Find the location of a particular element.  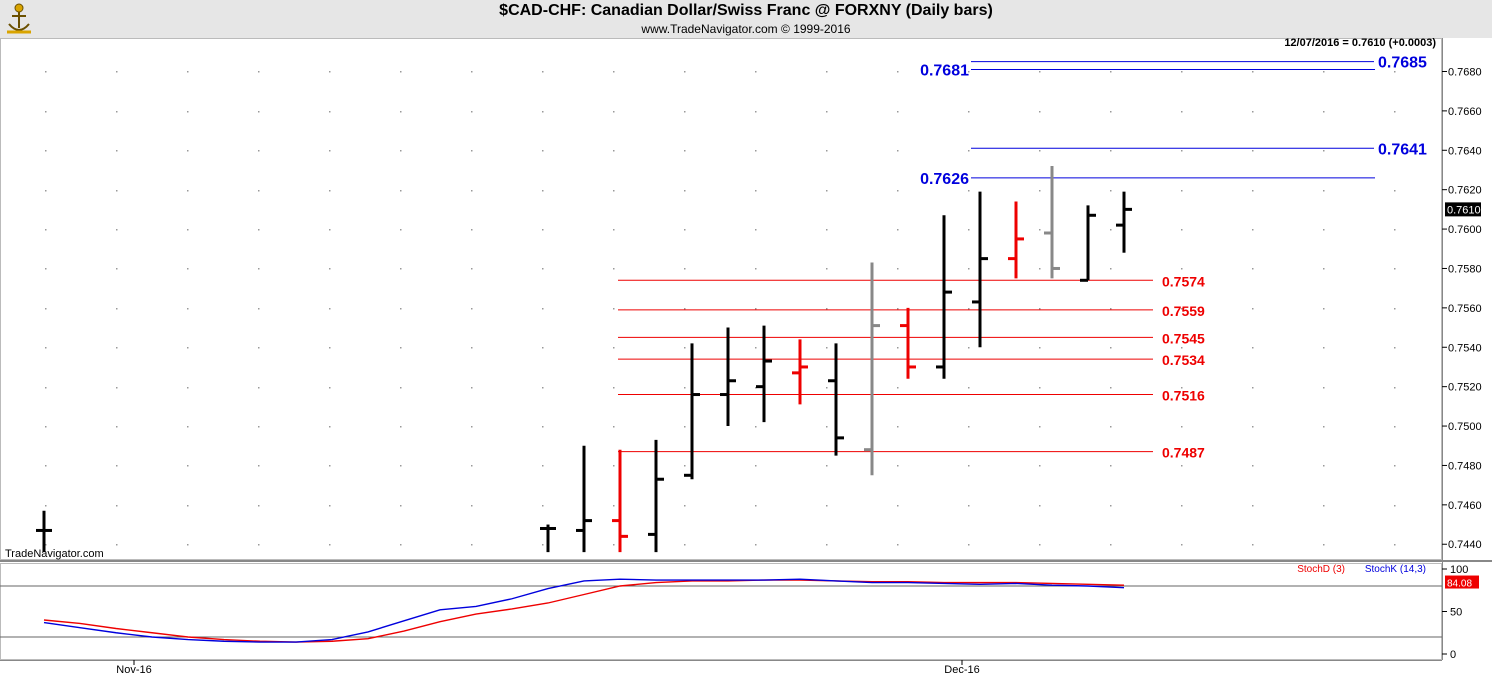

price-tick-label: 0.7500 is located at coordinates (1465, 427).